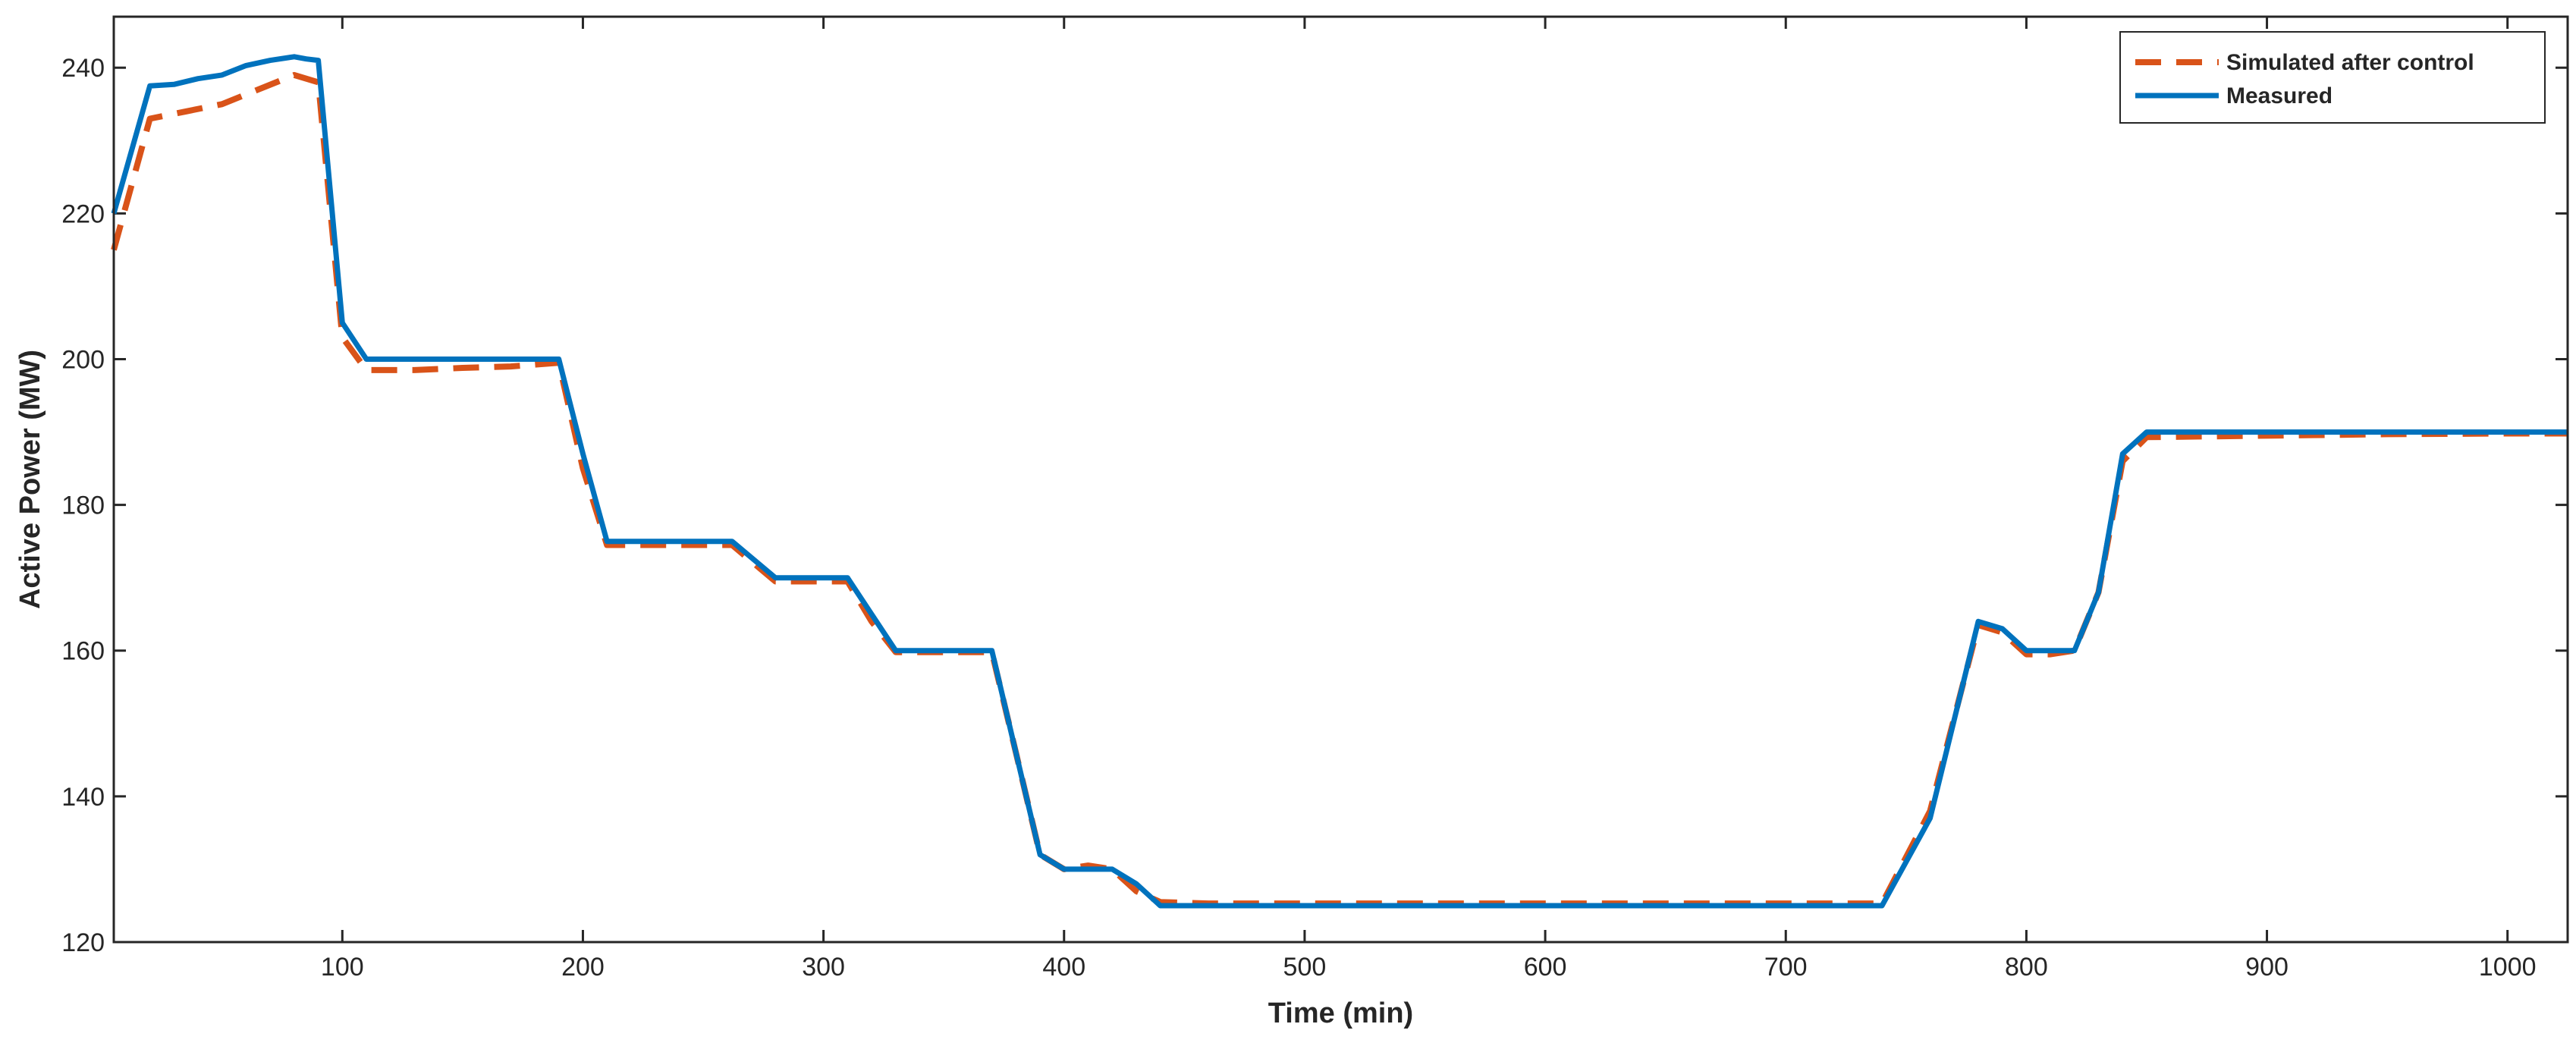 The height and width of the screenshot is (1046, 2576). What do you see at coordinates (2279, 95) in the screenshot?
I see `legend-label: Measured` at bounding box center [2279, 95].